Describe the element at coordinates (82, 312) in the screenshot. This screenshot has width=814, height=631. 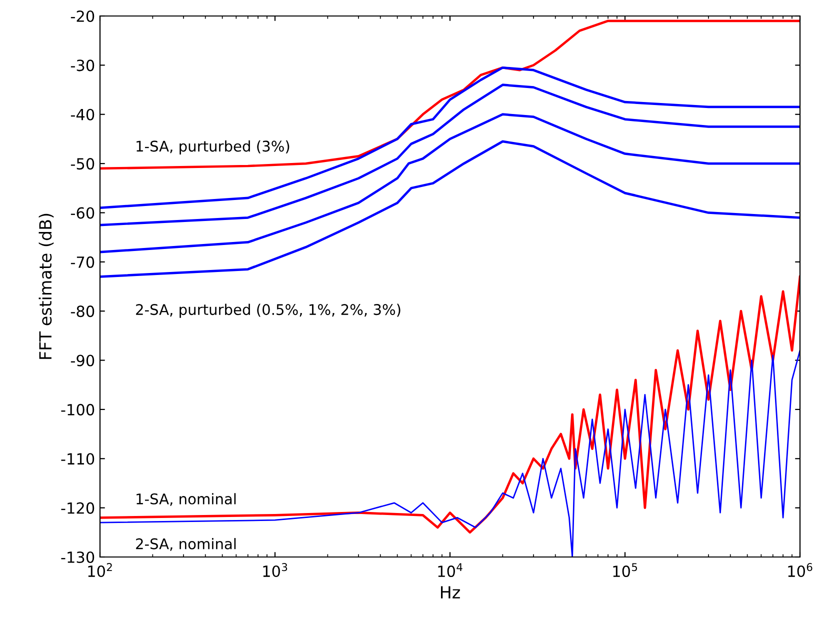
I see `y-tick-label: -80` at that location.